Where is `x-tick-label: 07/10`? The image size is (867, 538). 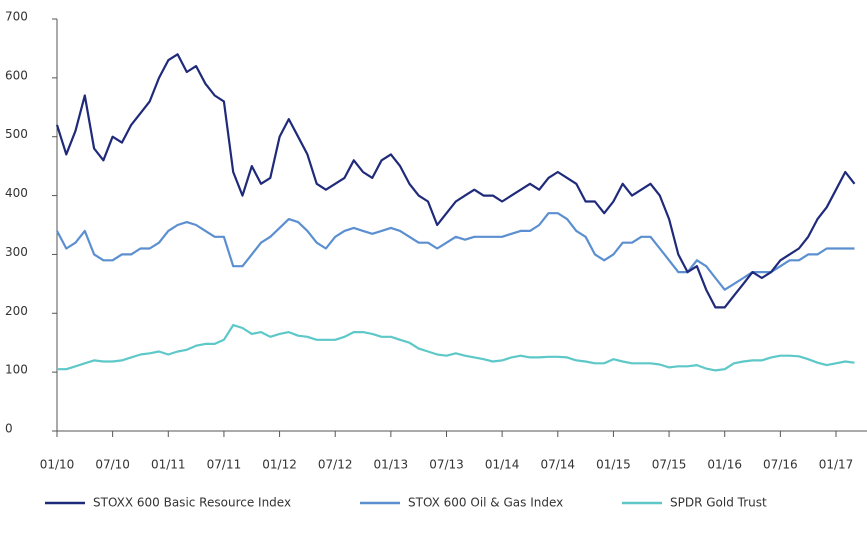 x-tick-label: 07/10 is located at coordinates (112, 465).